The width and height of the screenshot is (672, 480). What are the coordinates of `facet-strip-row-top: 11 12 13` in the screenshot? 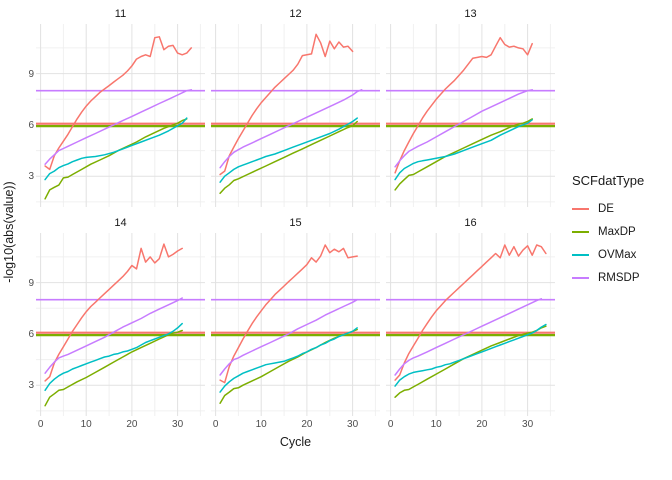 It's located at (298, 15).